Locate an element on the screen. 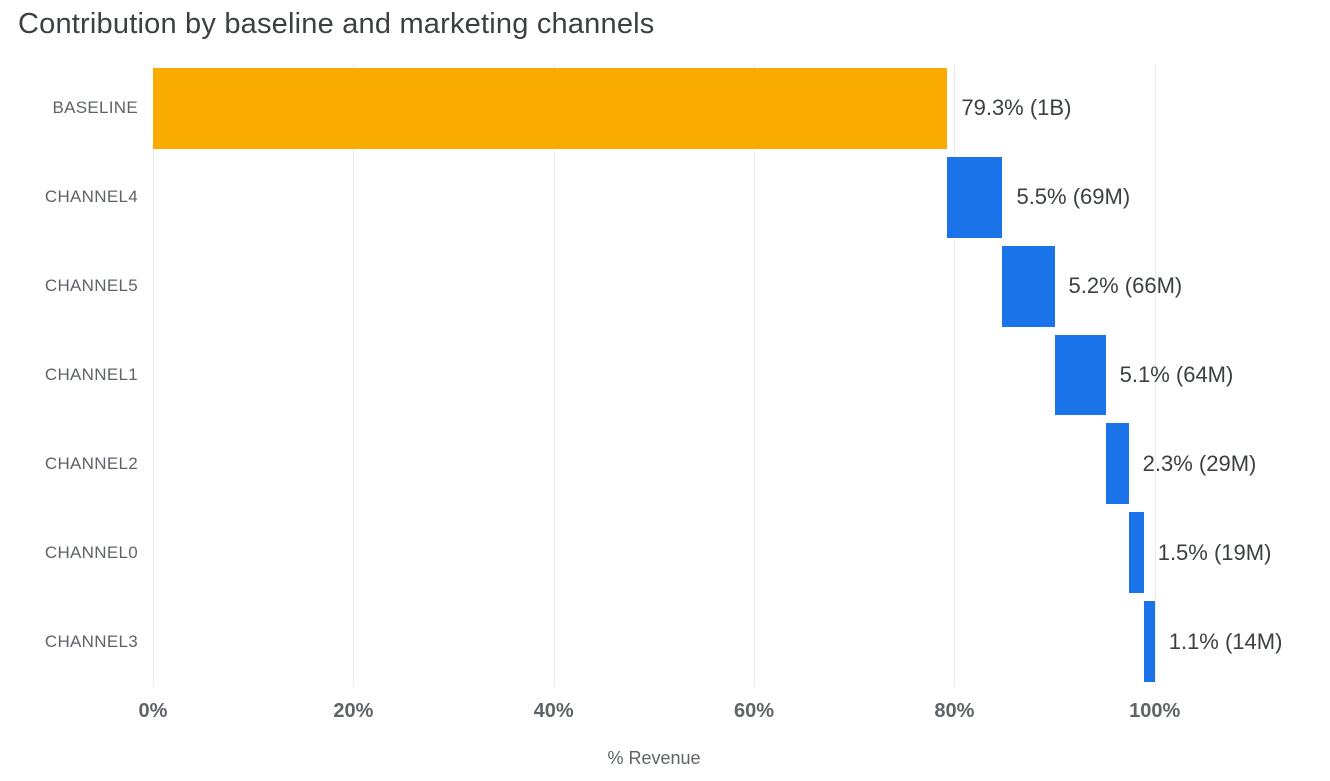 The width and height of the screenshot is (1330, 781). bar-row: 79.3% (1B) is located at coordinates (734, 108).